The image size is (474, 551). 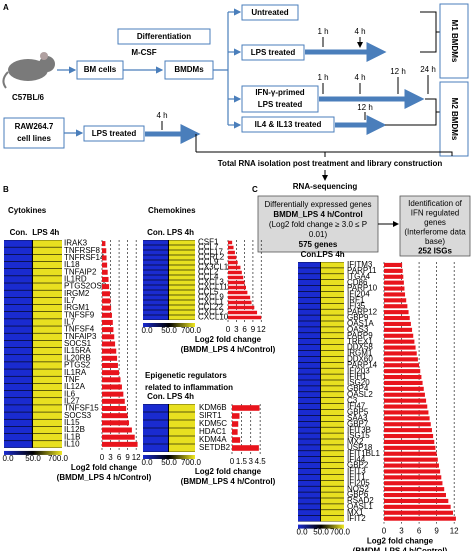 I want to click on gene-label: KDM4A, so click(x=213, y=439).